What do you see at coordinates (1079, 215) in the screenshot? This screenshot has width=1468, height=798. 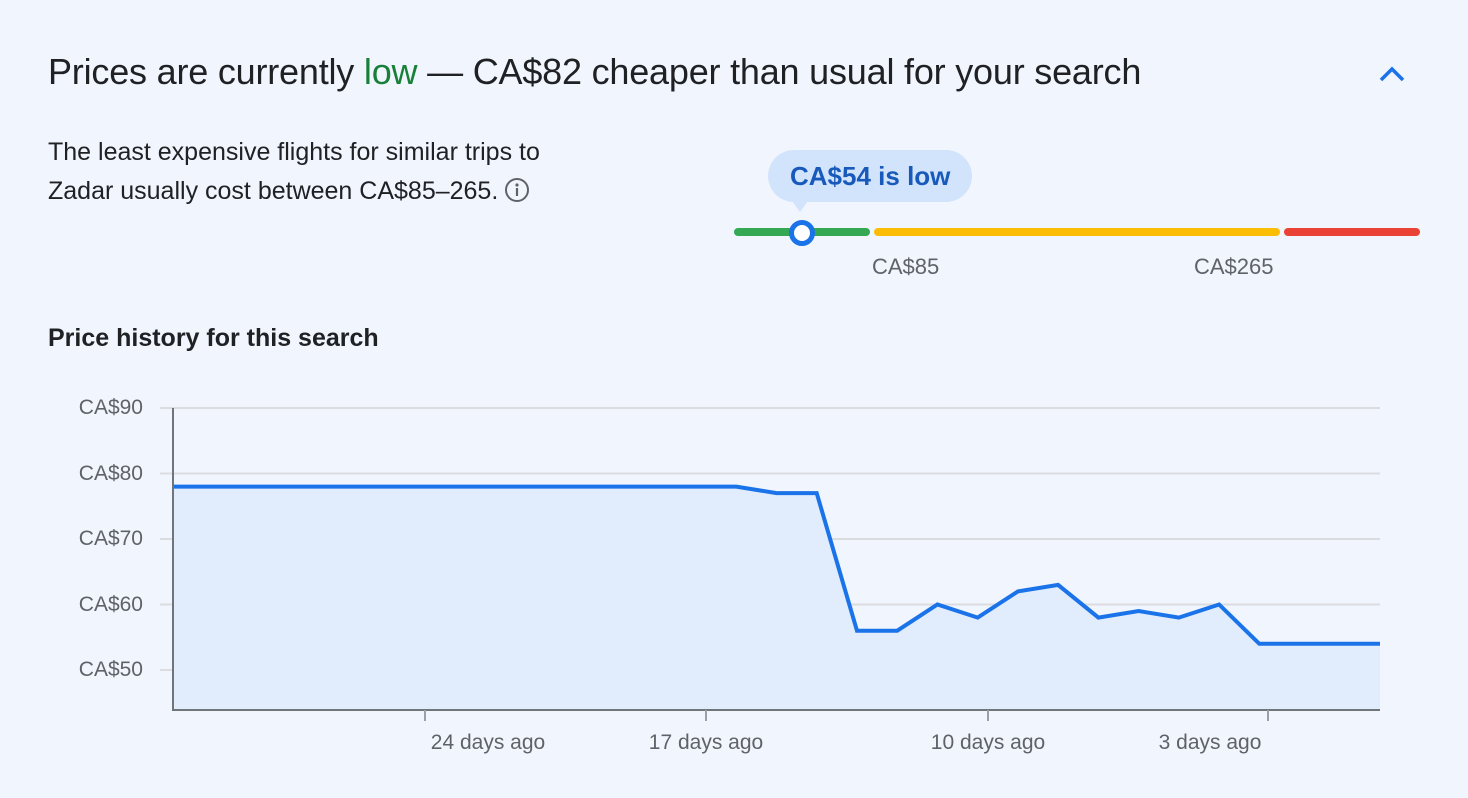 I see `price-range-meter: CA$54 is low CA$85 CA$265` at bounding box center [1079, 215].